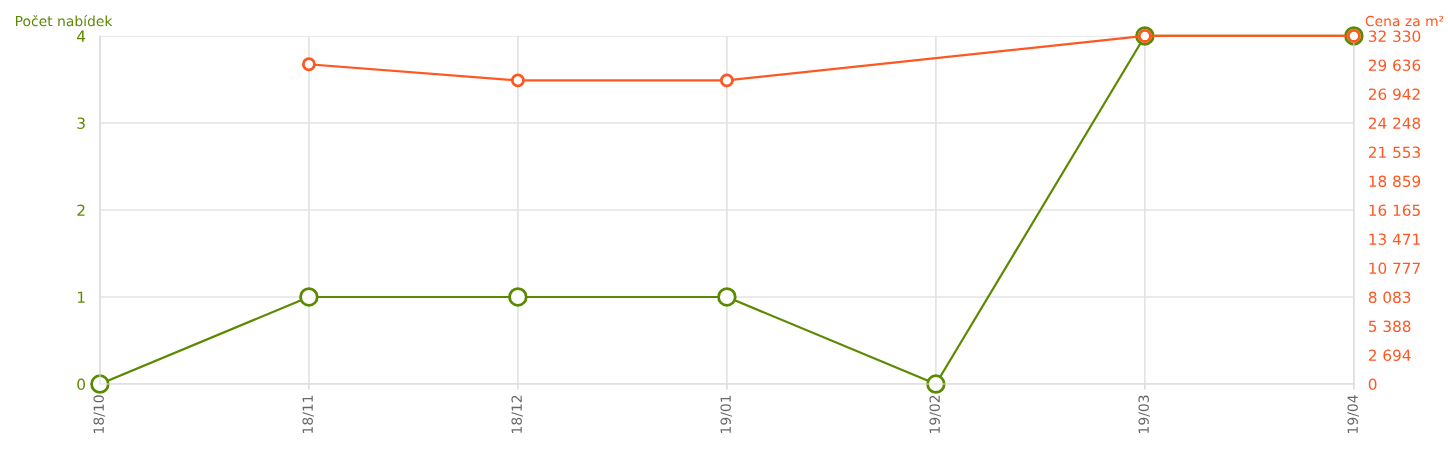  What do you see at coordinates (1394, 210) in the screenshot?
I see `y2-tick-label: 16 165` at bounding box center [1394, 210].